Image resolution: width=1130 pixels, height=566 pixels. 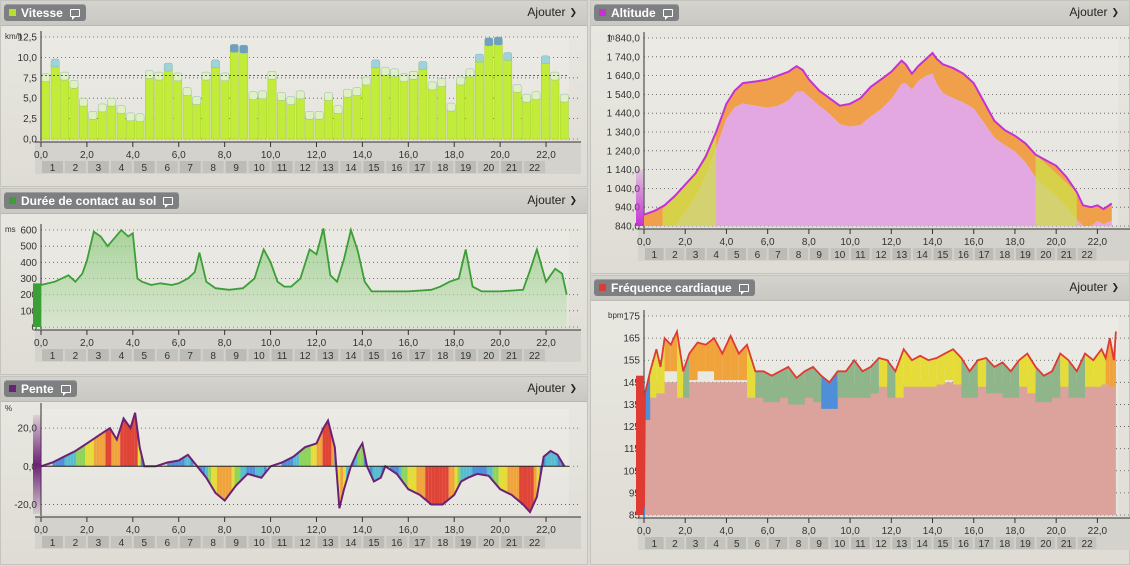 What do you see at coordinates (674, 287) in the screenshot?
I see `frequence-title-pill: Fréquence cardiaque` at bounding box center [674, 287].